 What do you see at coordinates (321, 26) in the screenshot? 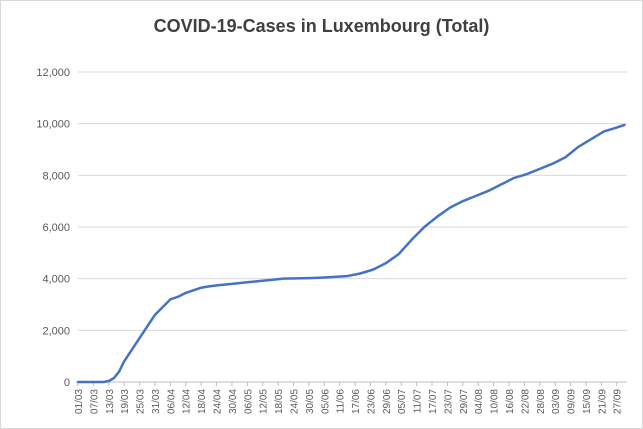
I see `chart-title: COVID-19-Cases in Luxembourg (Total)` at bounding box center [321, 26].